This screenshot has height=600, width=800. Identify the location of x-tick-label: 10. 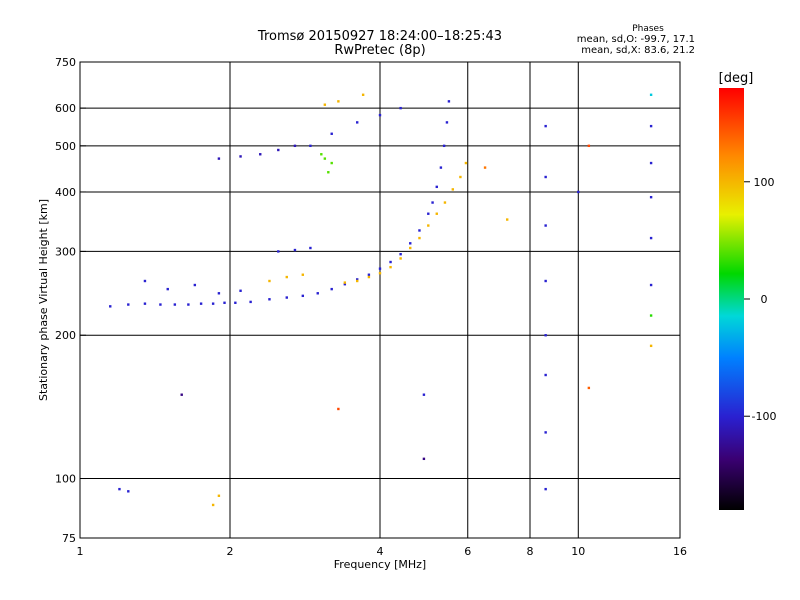
(578, 551).